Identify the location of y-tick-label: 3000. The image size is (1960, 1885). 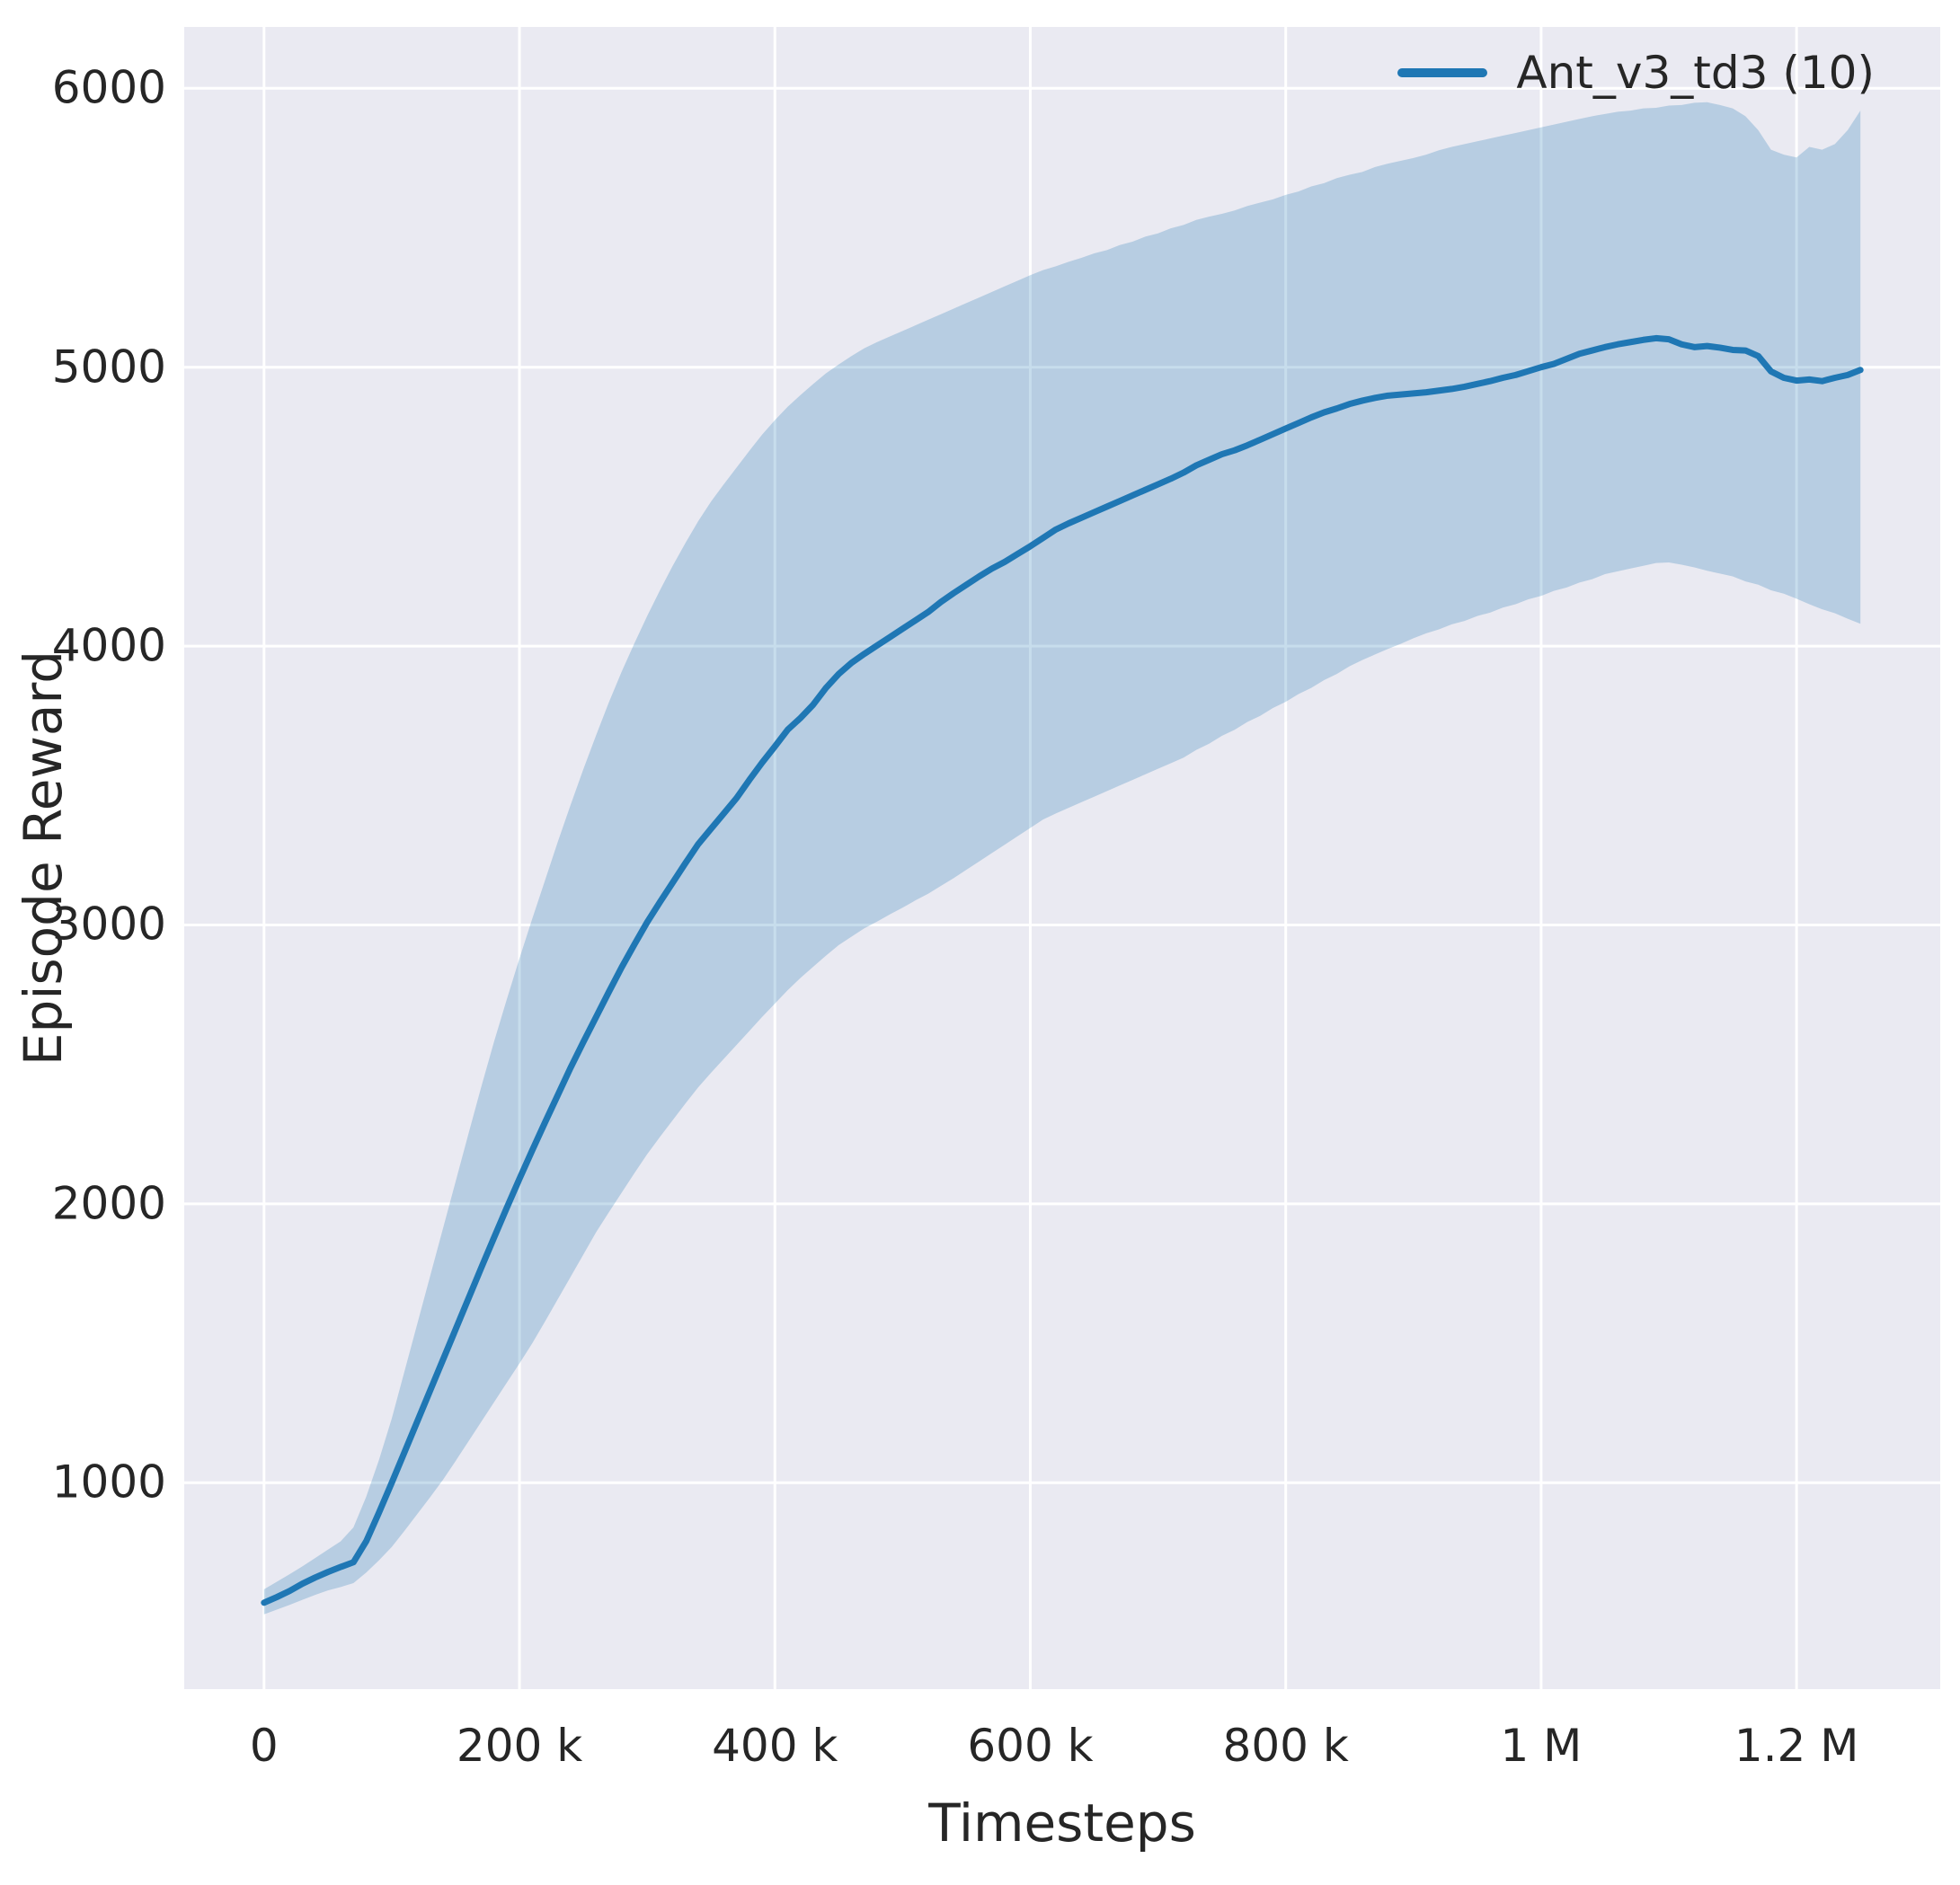
(108, 924).